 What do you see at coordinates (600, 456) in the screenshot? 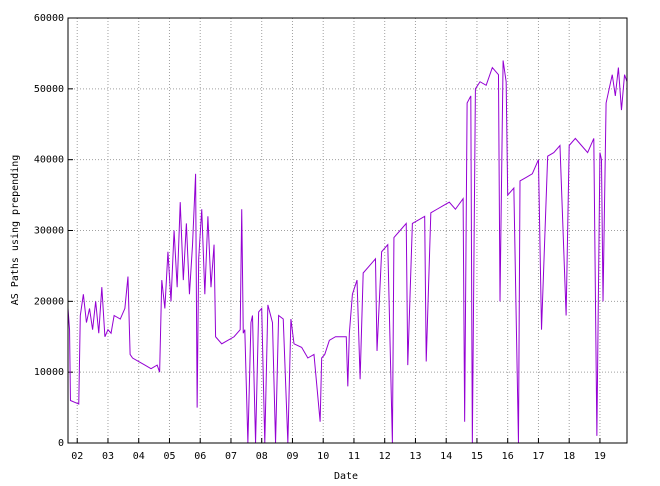
I see `x-tick-label: 19` at bounding box center [600, 456].